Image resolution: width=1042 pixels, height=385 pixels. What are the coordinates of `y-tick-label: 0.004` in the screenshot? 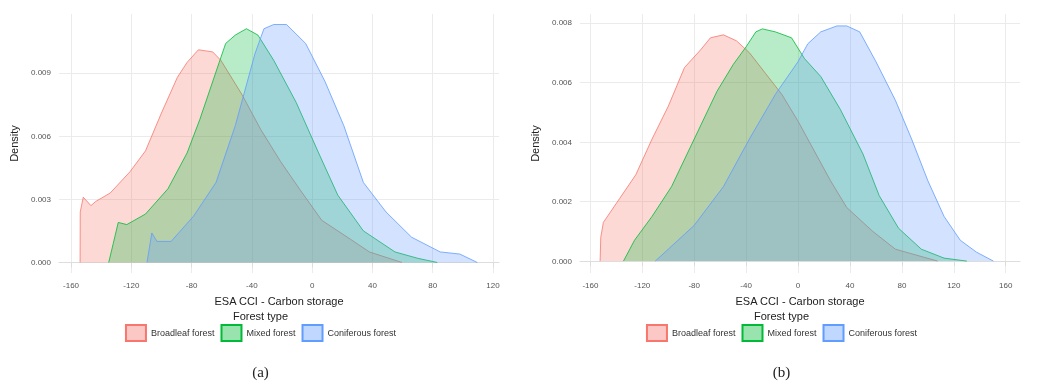 It's located at (562, 142).